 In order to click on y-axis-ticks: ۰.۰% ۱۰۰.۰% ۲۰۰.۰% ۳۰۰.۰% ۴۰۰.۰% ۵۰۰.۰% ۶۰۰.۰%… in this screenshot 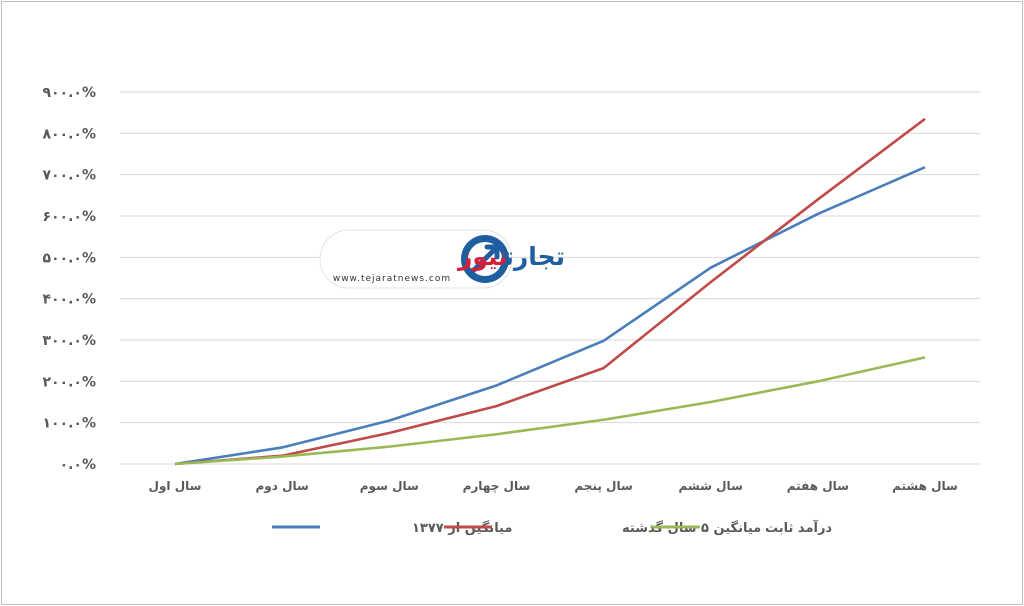, I will do `click(69, 279)`.